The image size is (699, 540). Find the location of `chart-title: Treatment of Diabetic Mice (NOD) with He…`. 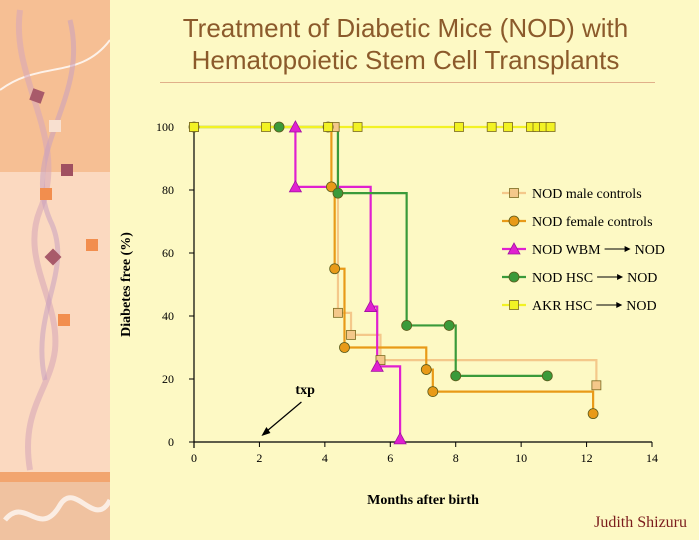

chart-title: Treatment of Diabetic Mice (NOD) with He… is located at coordinates (405, 44).